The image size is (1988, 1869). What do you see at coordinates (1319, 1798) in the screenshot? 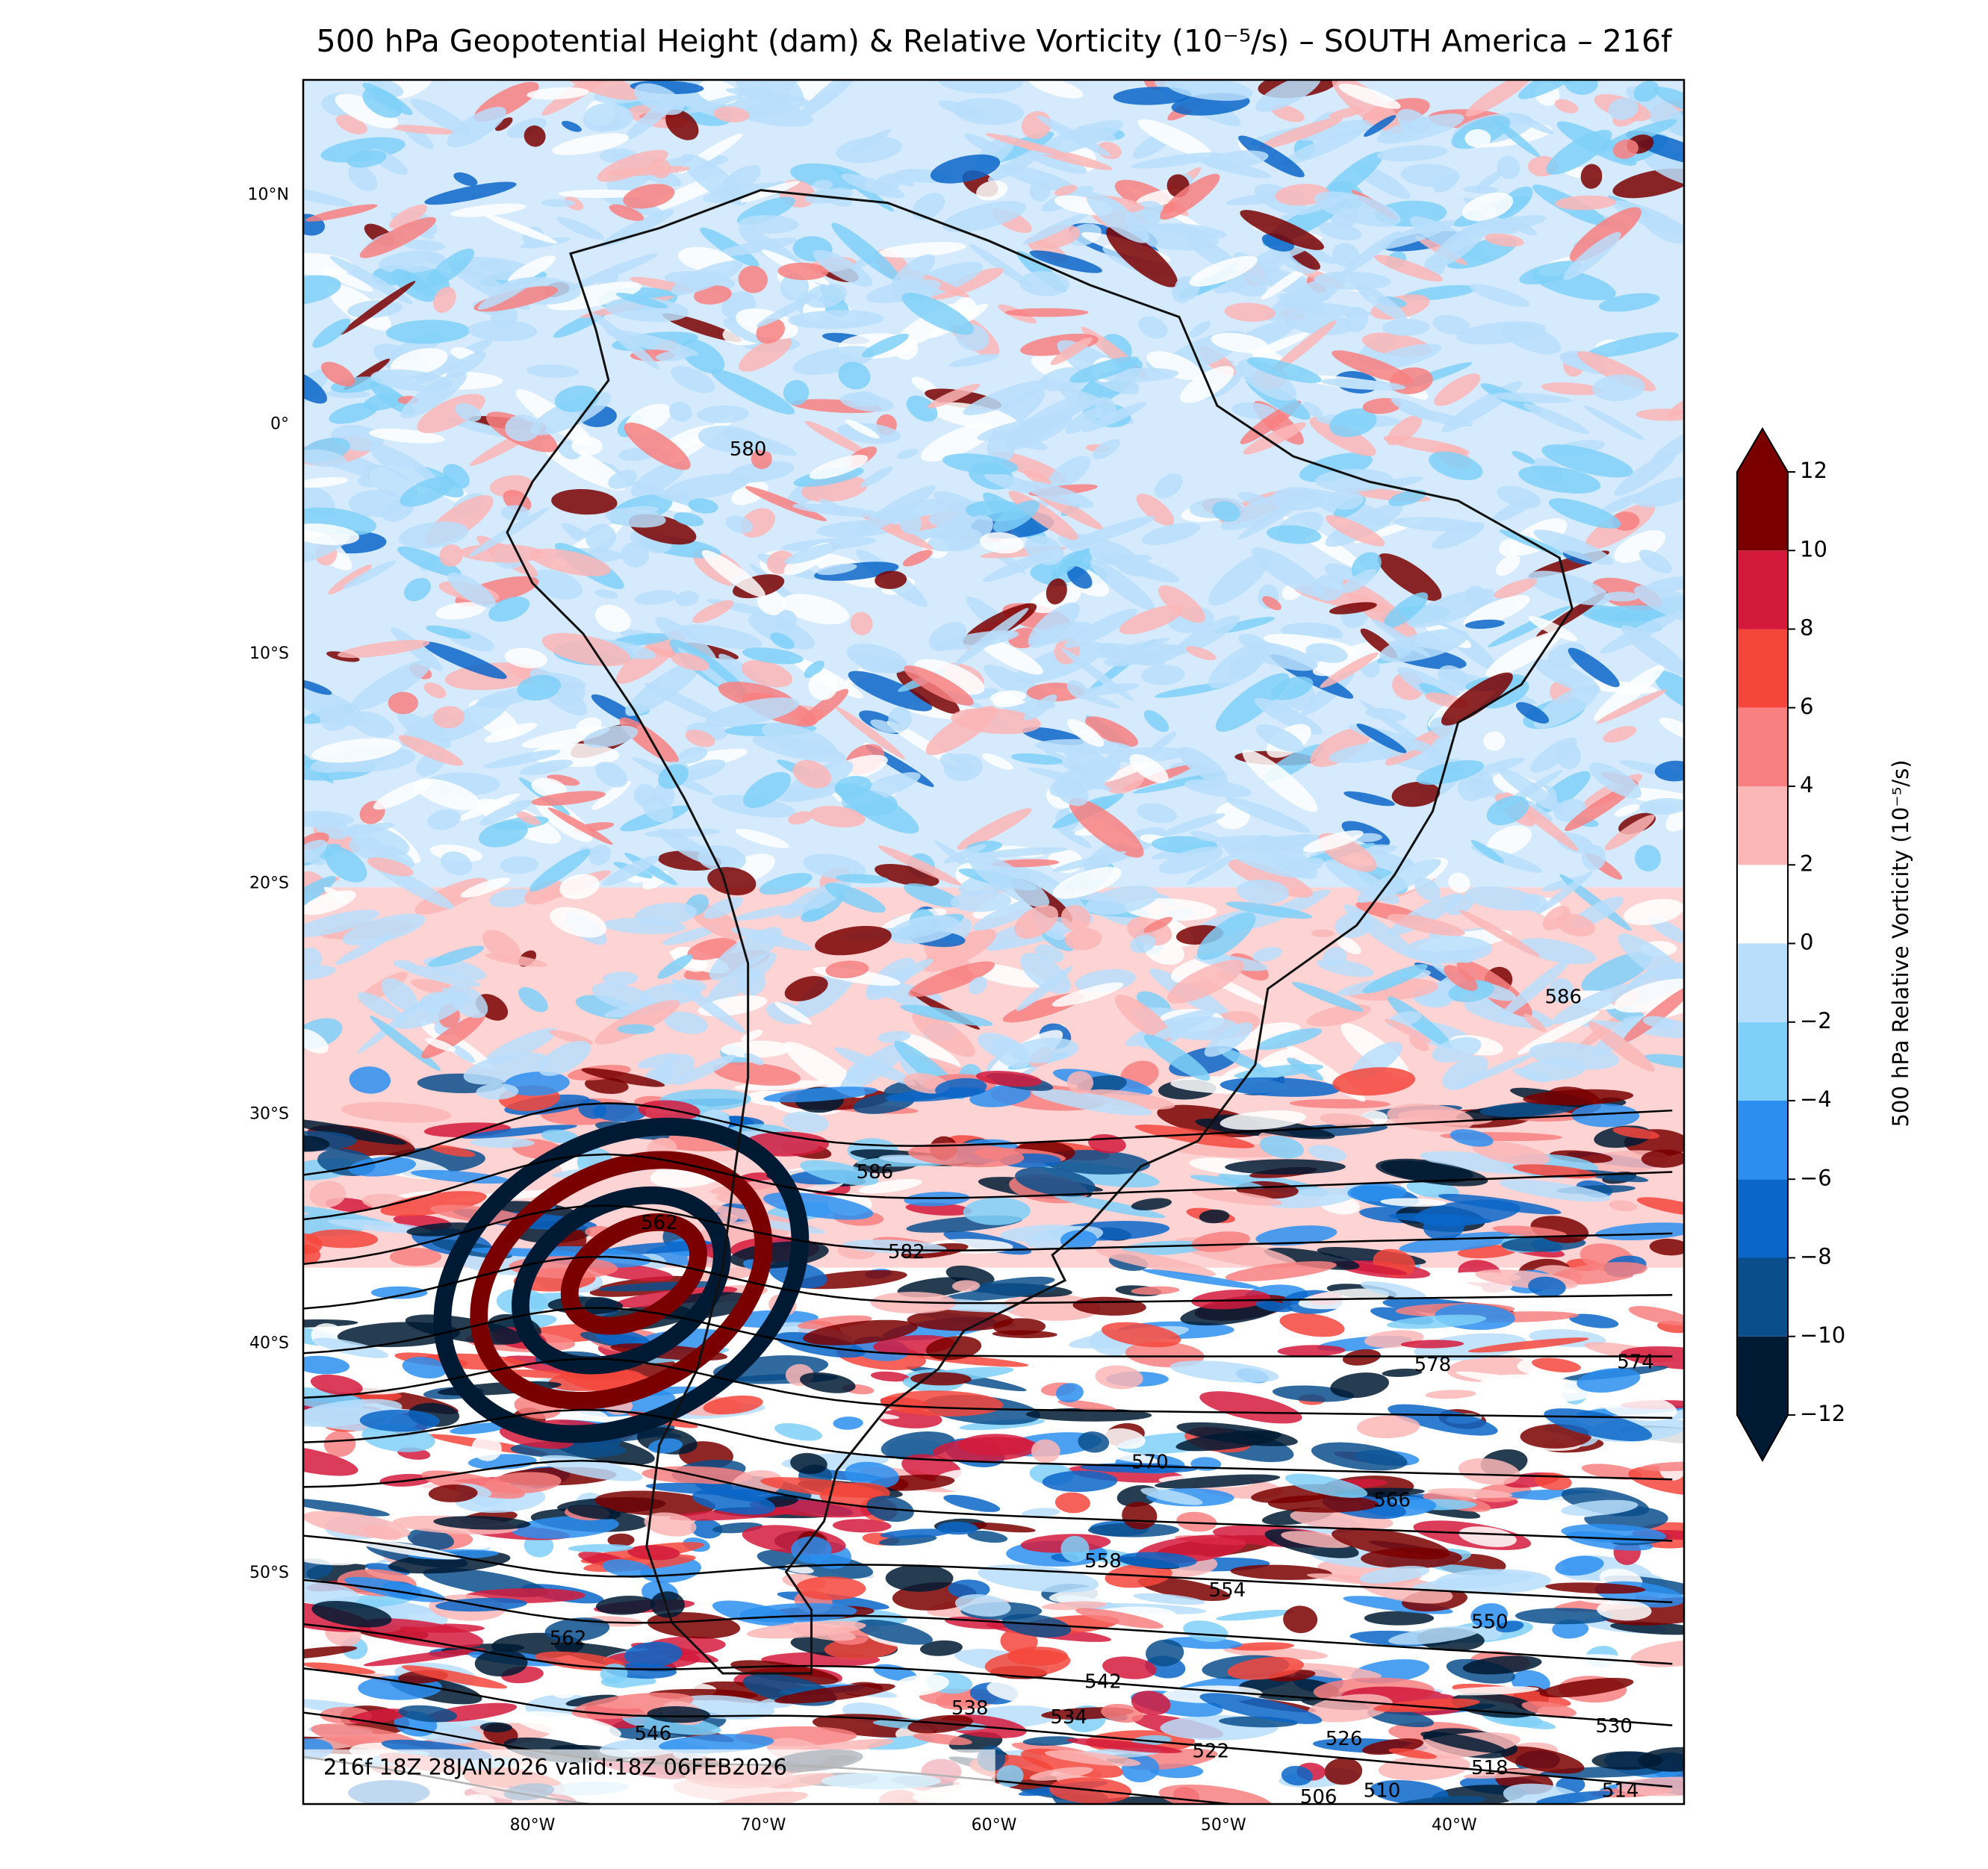
I see `contour-label: 506` at bounding box center [1319, 1798].